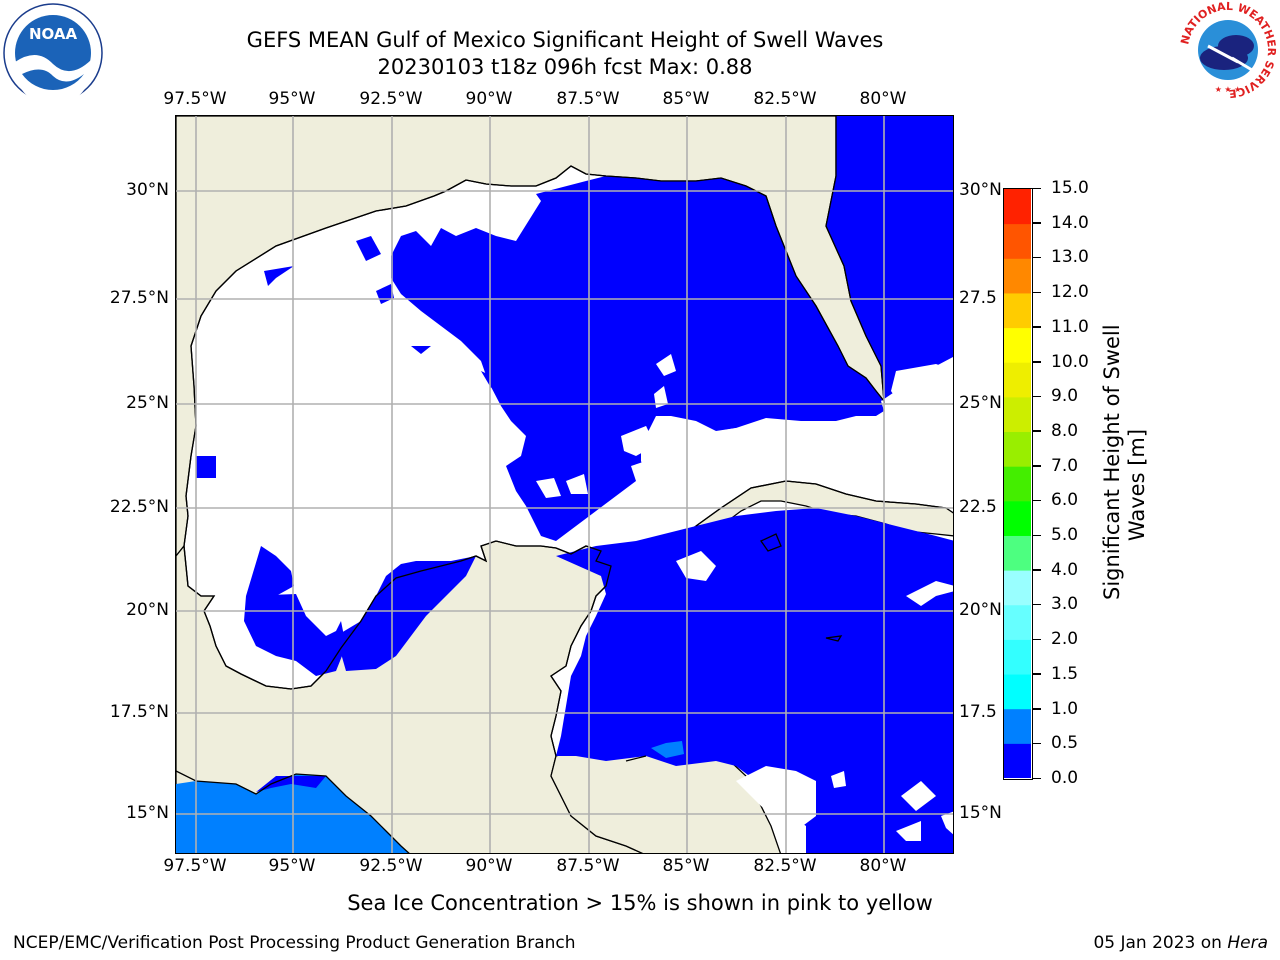 Image resolution: width=1280 pixels, height=960 pixels. What do you see at coordinates (1065, 708) in the screenshot?
I see `colorbar-tick-label: 1.0` at bounding box center [1065, 708].